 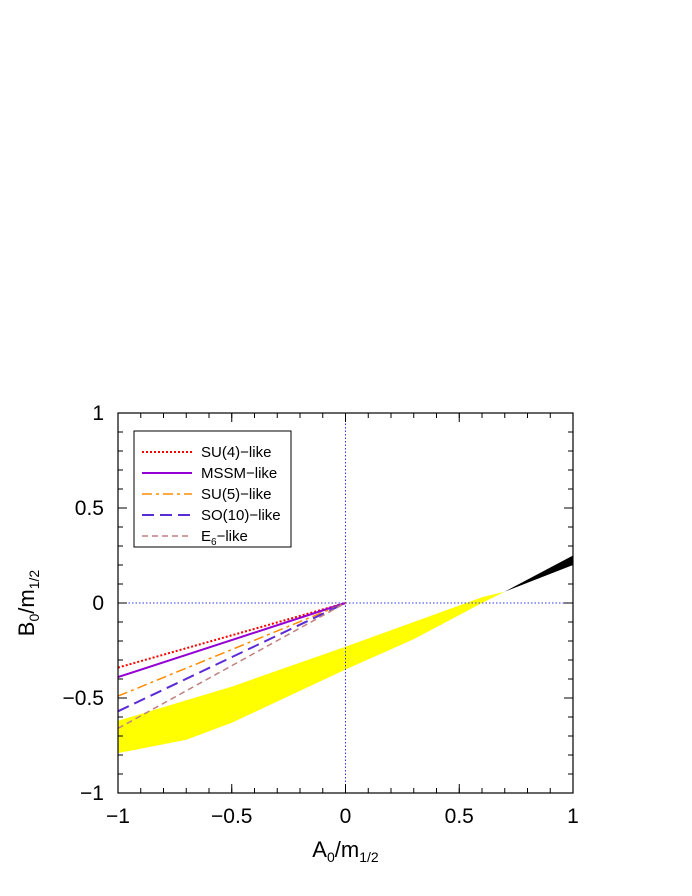 I want to click on x-tick-label: −1, so click(x=118, y=816).